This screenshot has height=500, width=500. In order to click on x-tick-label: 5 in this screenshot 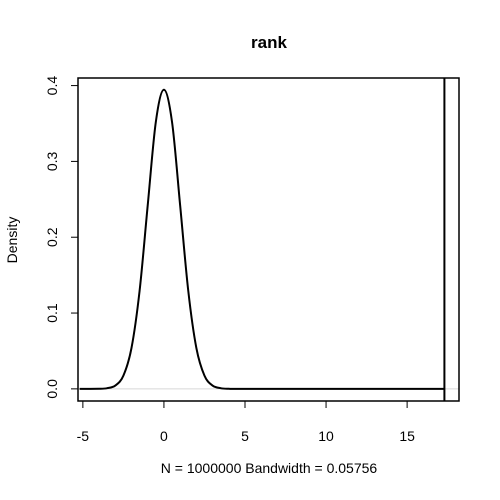, I will do `click(245, 436)`.